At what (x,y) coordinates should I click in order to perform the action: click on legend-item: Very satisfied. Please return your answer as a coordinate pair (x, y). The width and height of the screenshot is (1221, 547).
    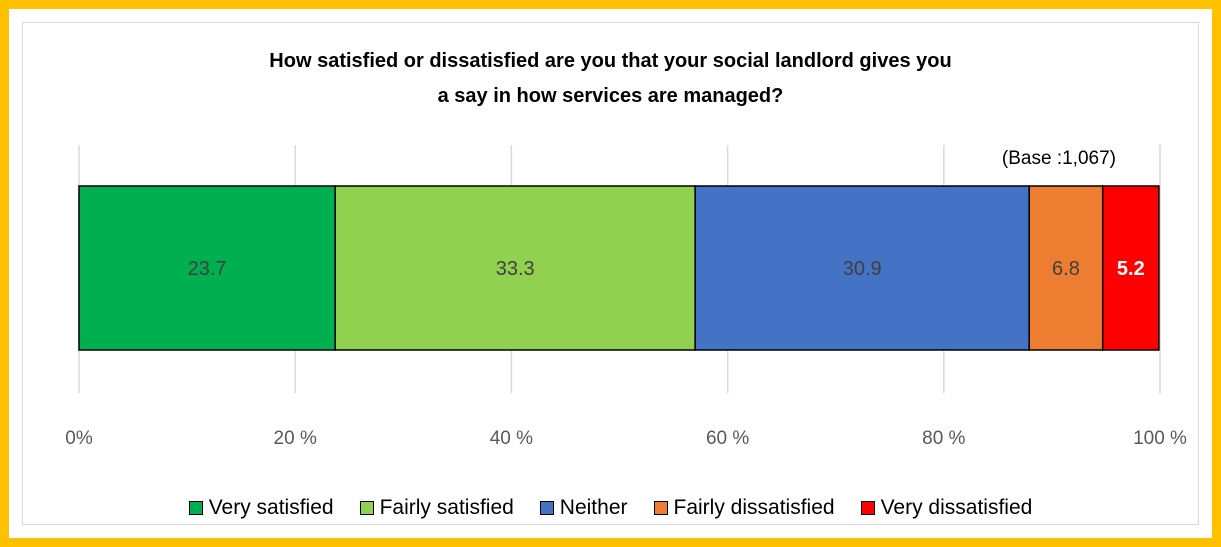
    Looking at the image, I should click on (261, 508).